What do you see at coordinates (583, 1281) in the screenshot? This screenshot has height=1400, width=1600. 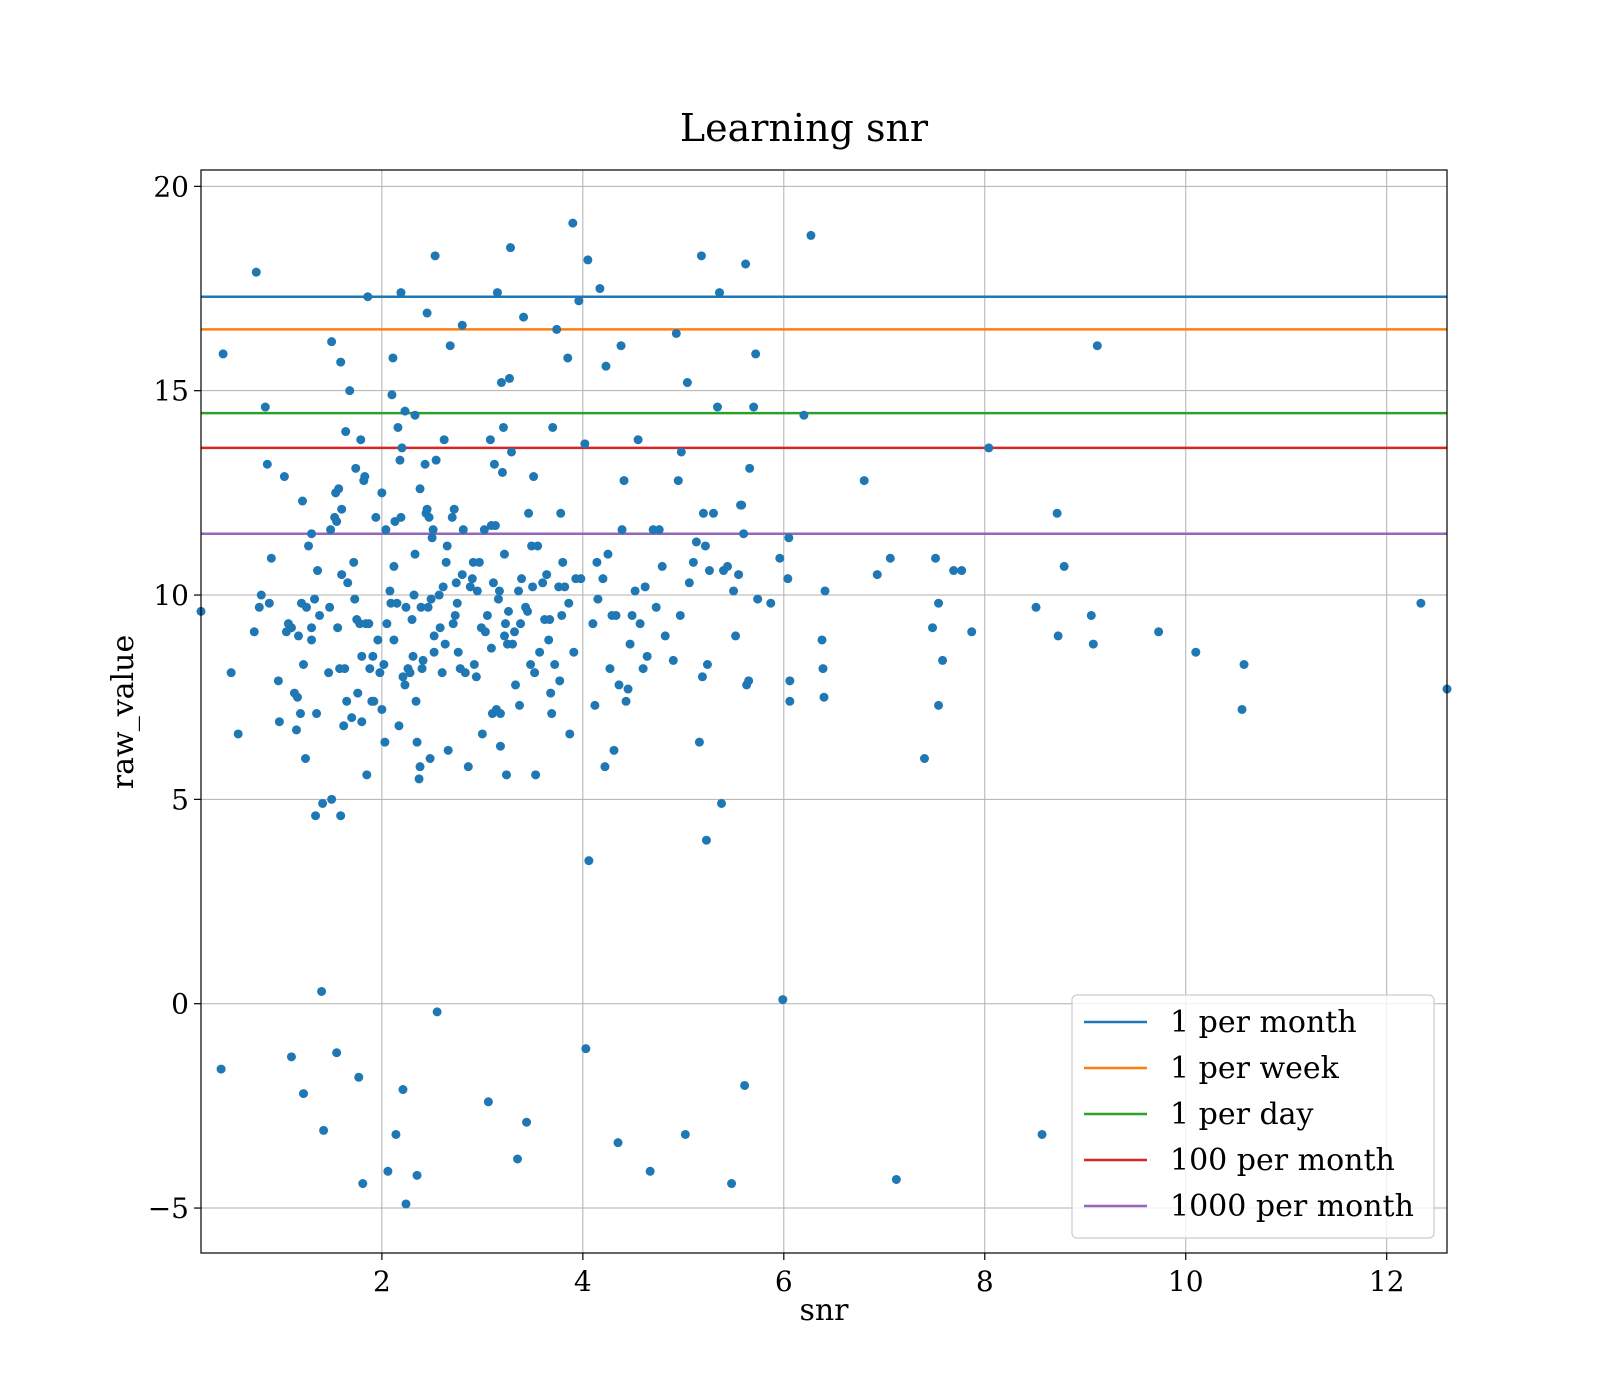 I see `x-tick-label: 4` at bounding box center [583, 1281].